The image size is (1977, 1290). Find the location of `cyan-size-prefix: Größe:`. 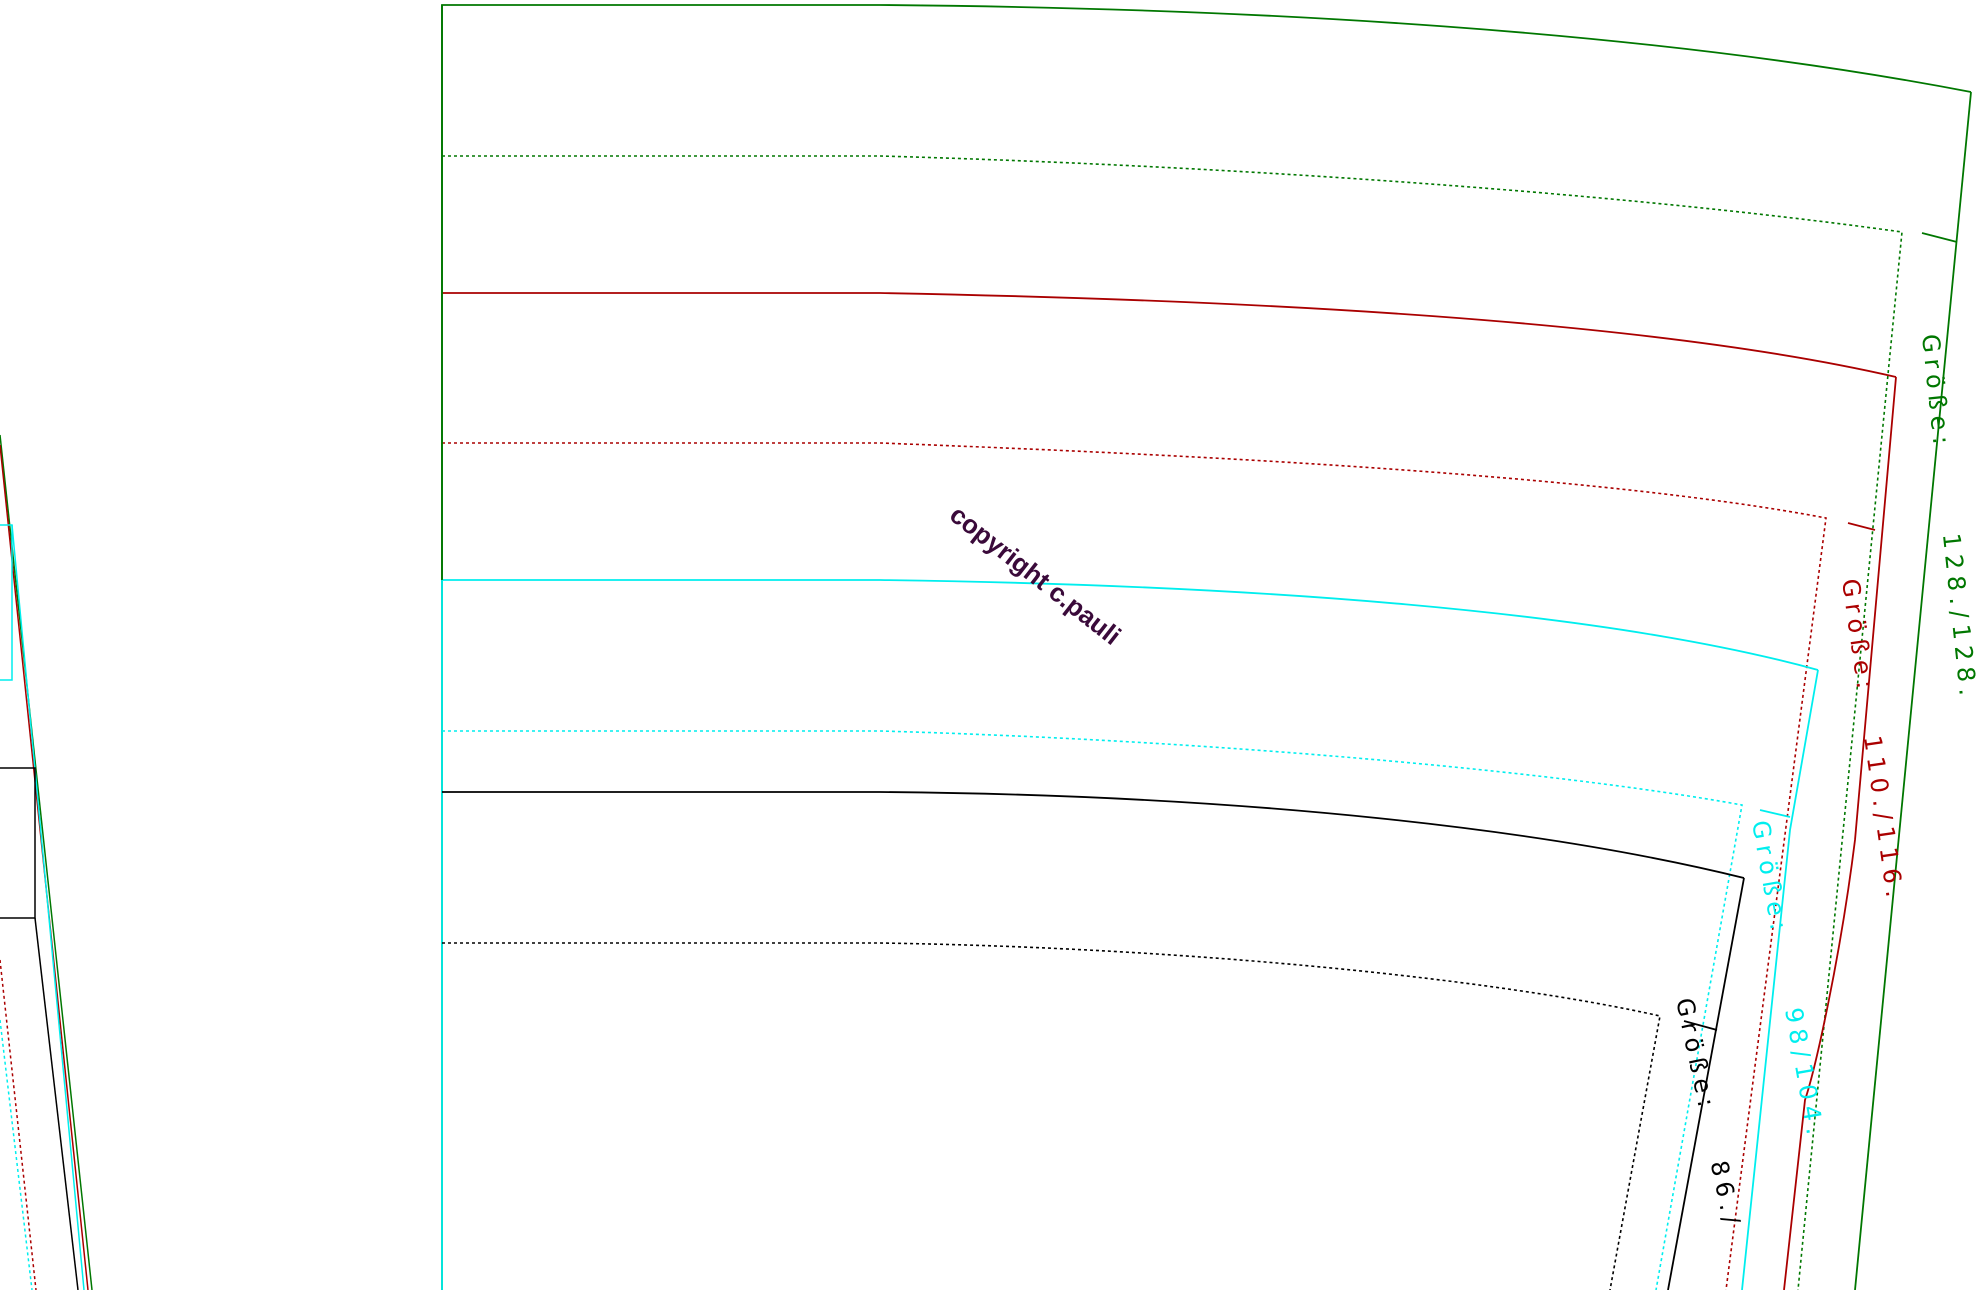

cyan-size-prefix: Größe: is located at coordinates (1770, 878).